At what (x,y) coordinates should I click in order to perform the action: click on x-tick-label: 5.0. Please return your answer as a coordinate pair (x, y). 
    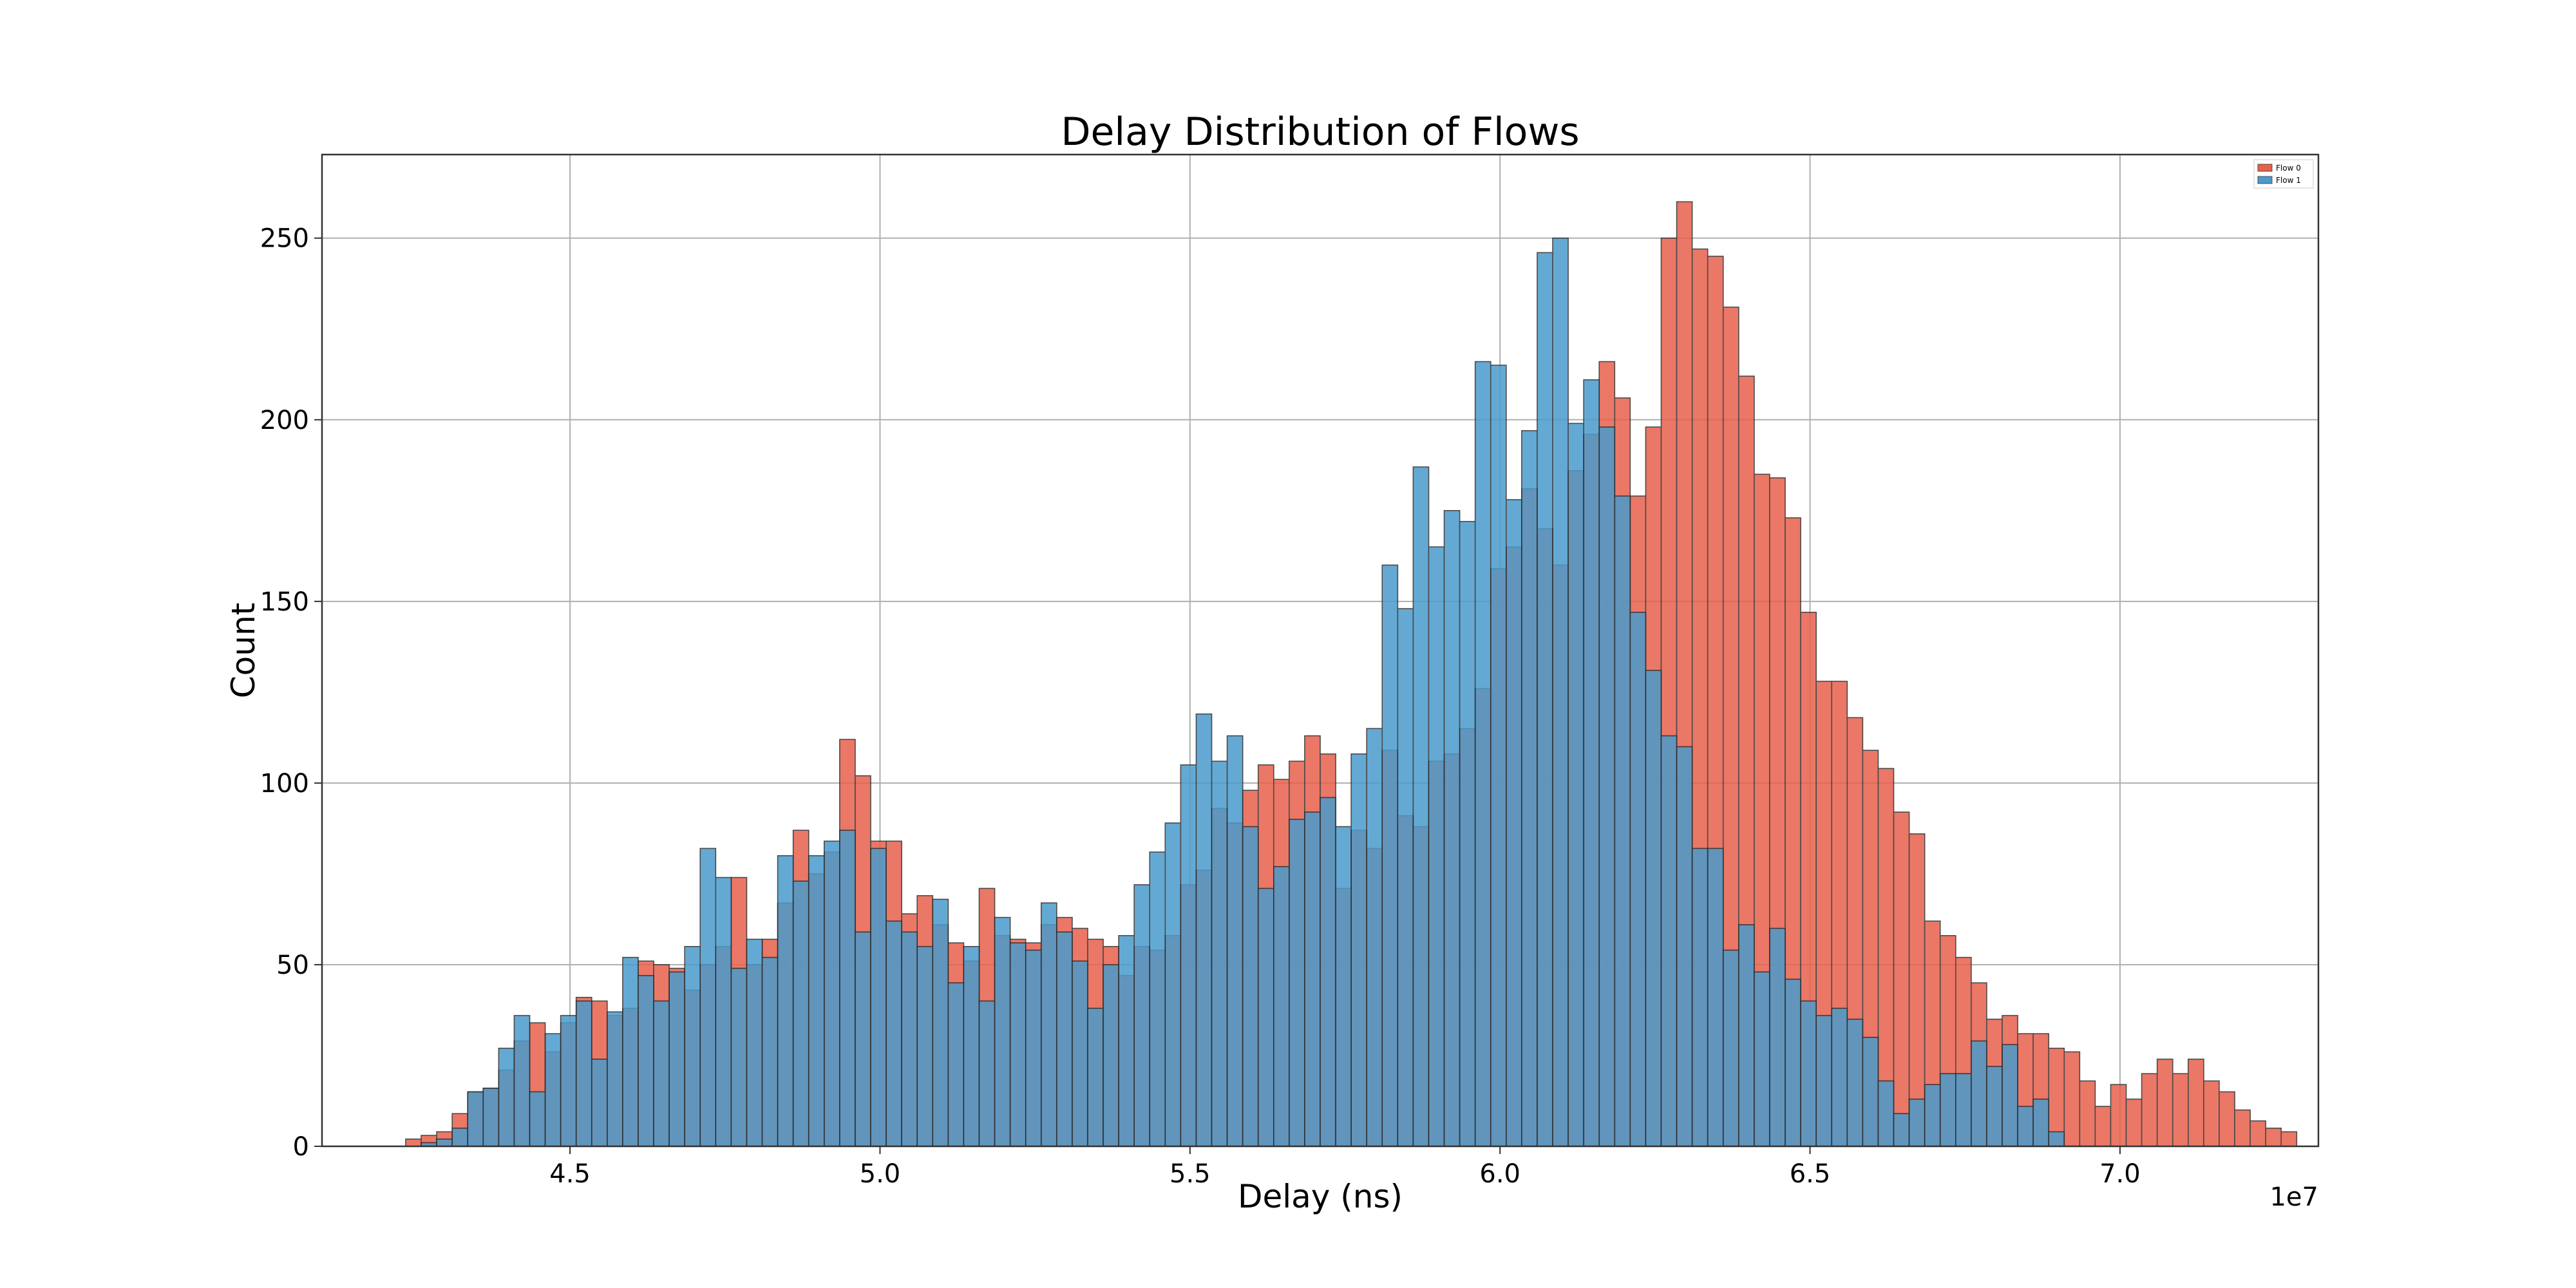
    Looking at the image, I should click on (880, 1174).